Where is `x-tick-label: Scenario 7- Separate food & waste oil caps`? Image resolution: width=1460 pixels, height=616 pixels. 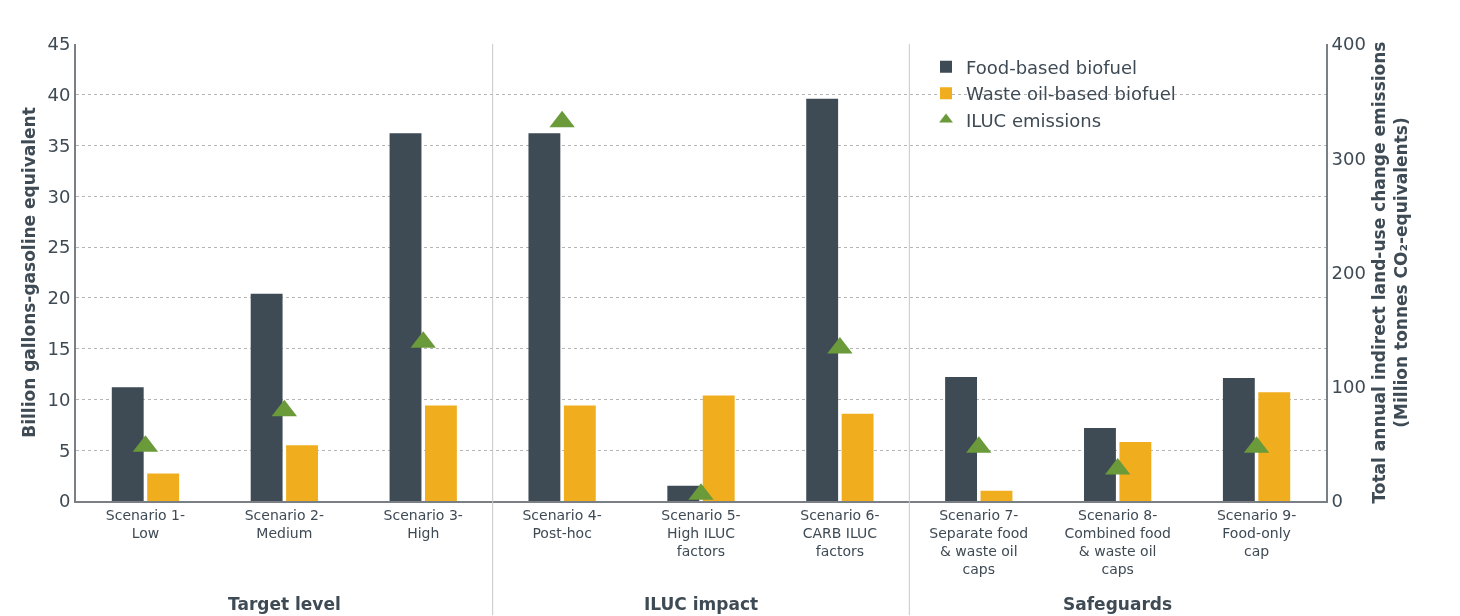
x-tick-label: Scenario 7- Separate food & waste oil caps is located at coordinates (979, 542).